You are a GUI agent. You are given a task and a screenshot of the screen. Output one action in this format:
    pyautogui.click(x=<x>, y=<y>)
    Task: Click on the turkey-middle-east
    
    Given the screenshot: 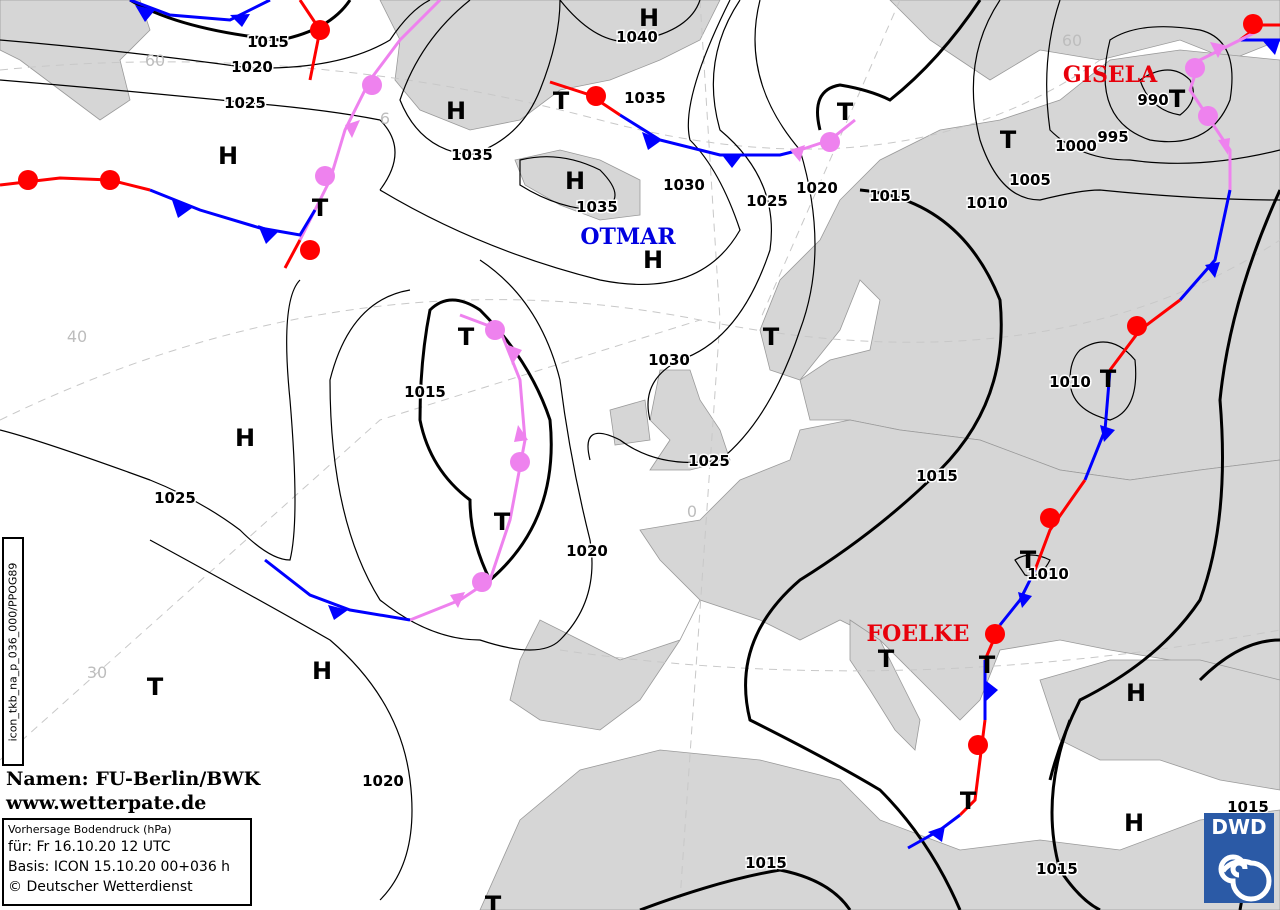 What is the action you would take?
    pyautogui.click(x=1159, y=725)
    